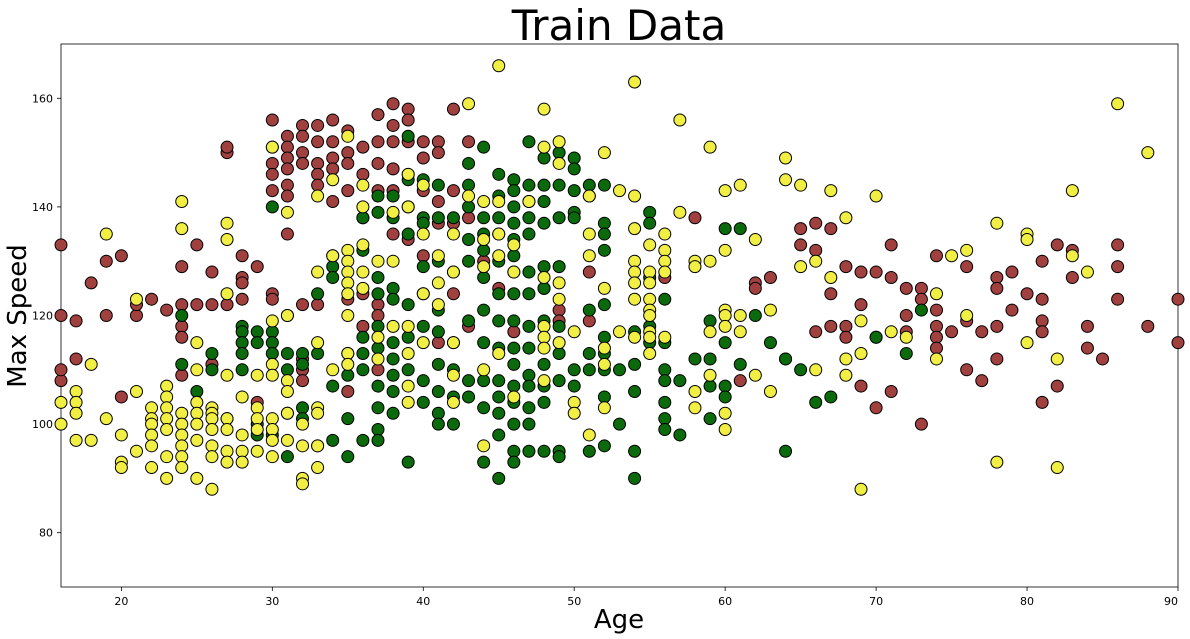  Describe the element at coordinates (1171, 601) in the screenshot. I see `x-tick-label: 90` at that location.